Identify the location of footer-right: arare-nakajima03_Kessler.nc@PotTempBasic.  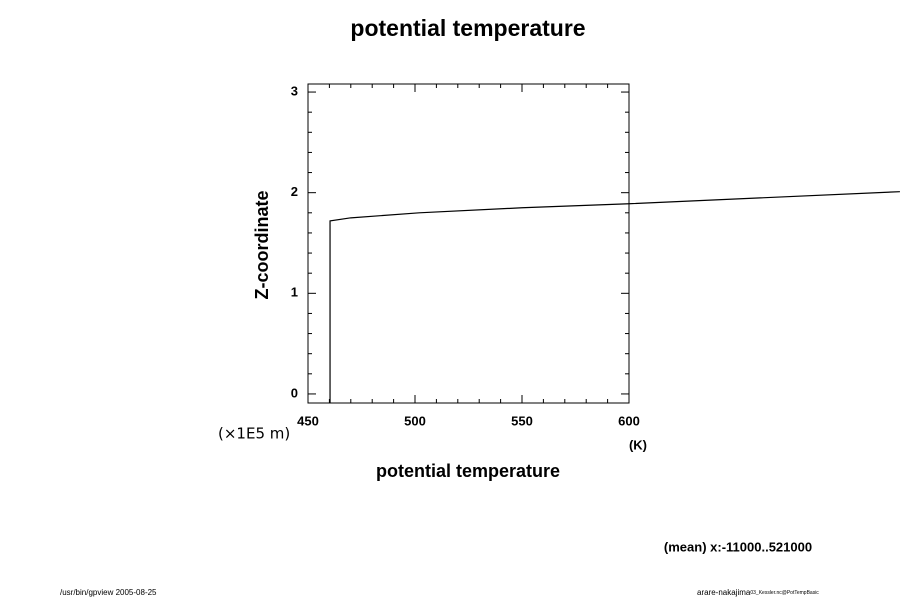
(758, 592).